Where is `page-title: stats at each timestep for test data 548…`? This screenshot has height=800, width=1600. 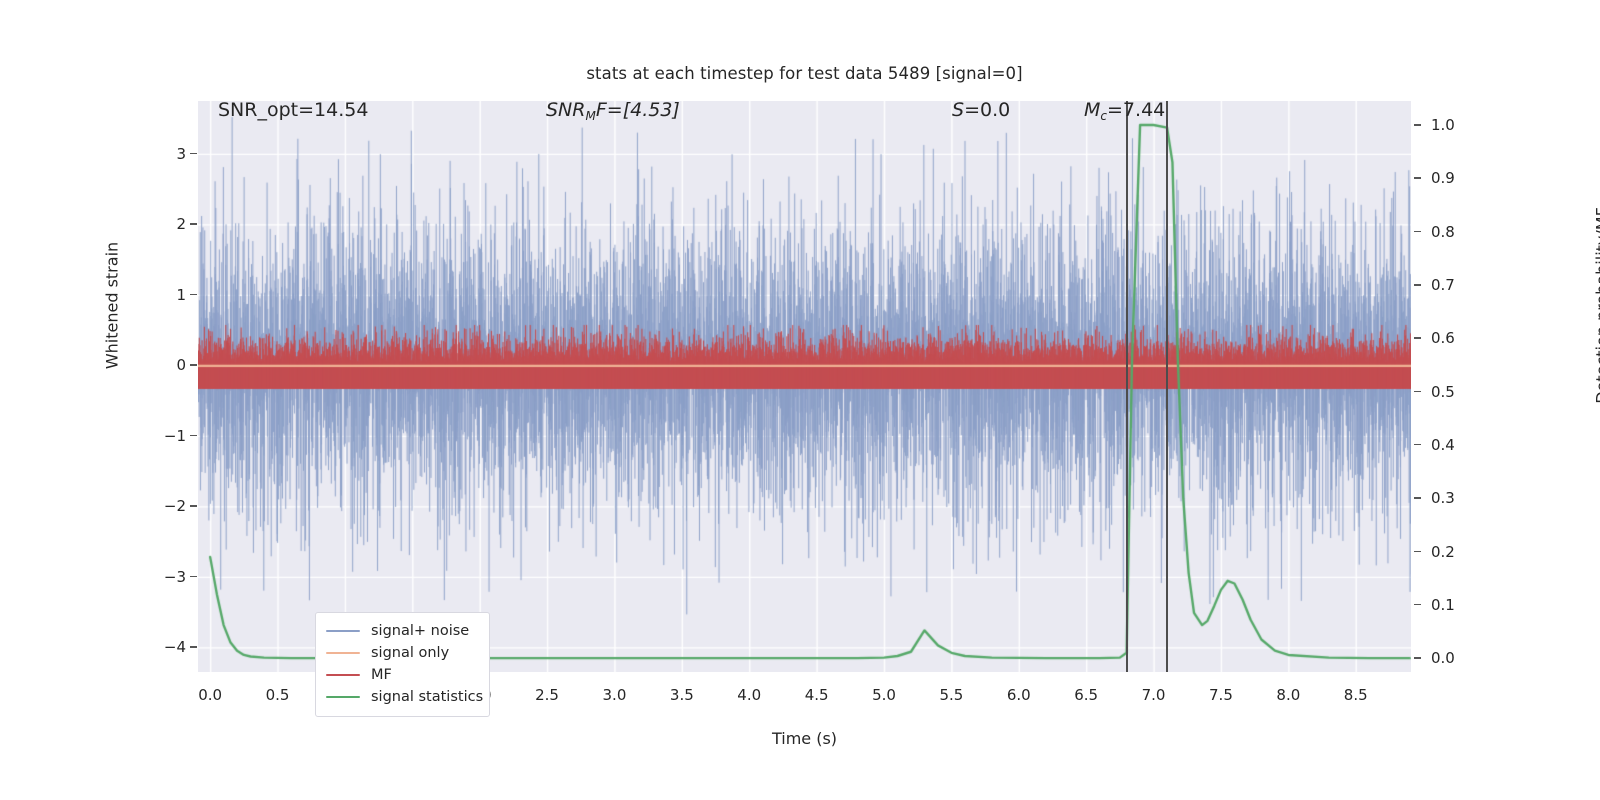
page-title: stats at each timestep for test data 548… is located at coordinates (804, 73).